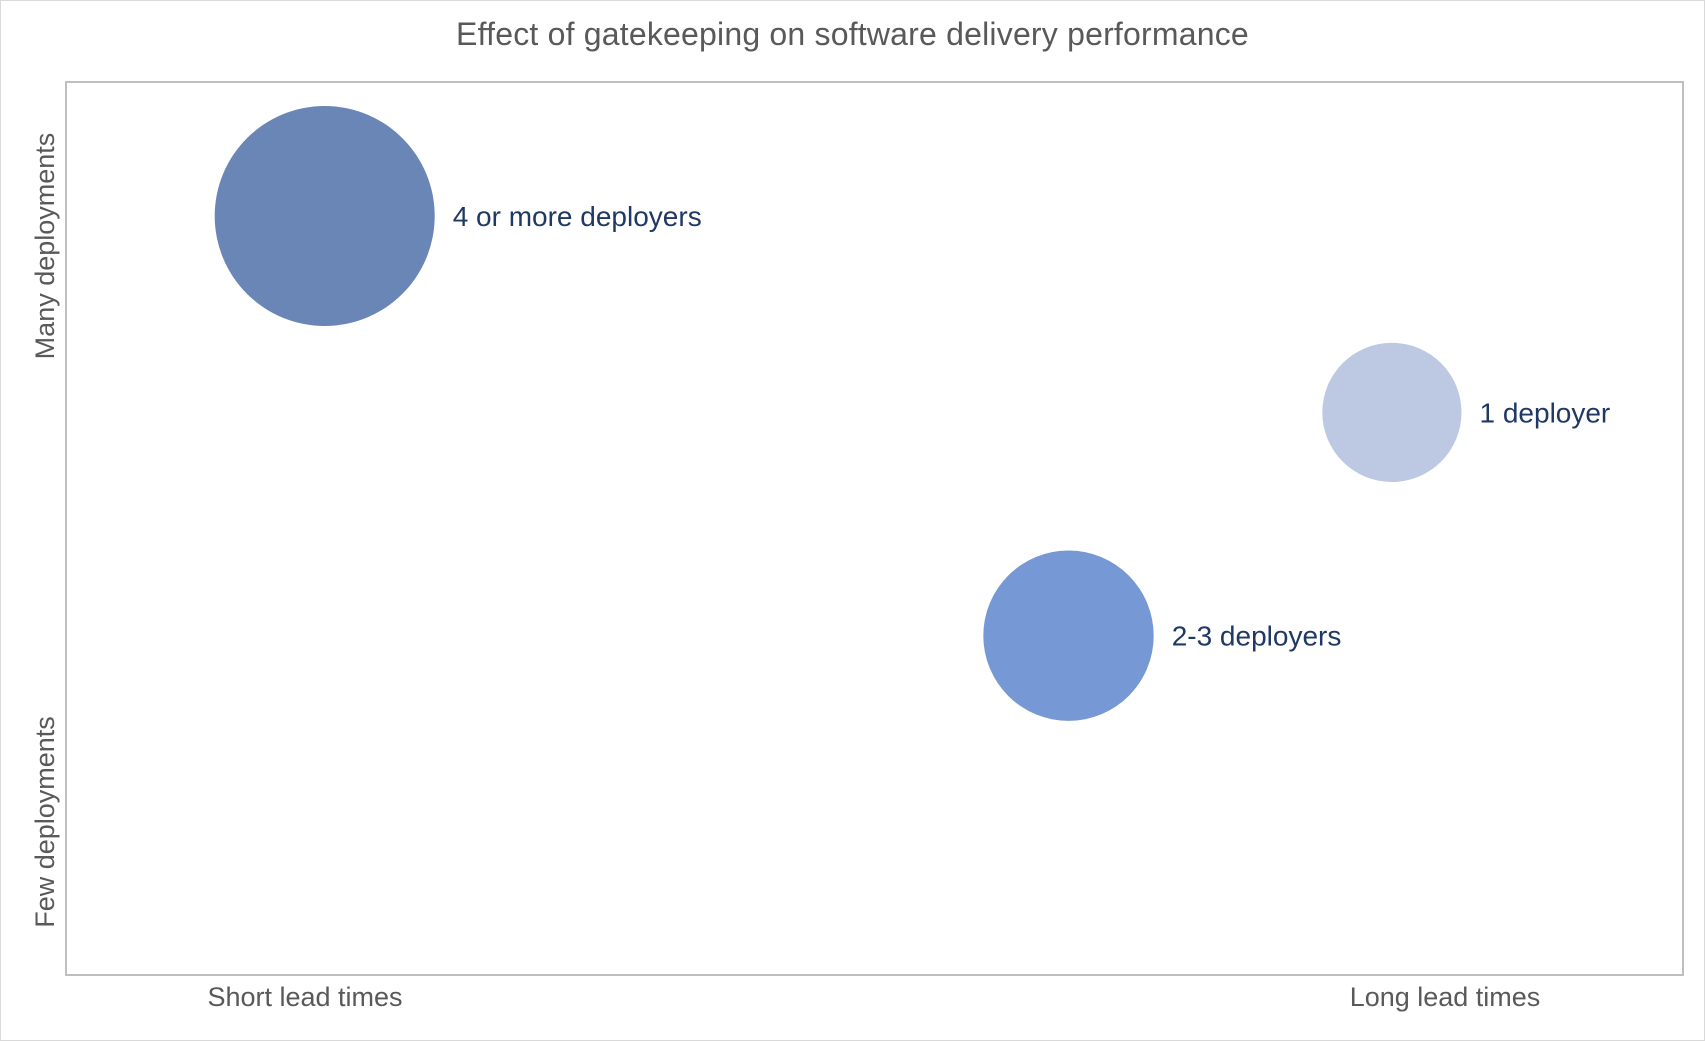  What do you see at coordinates (45, 246) in the screenshot?
I see `y-axis-high-label: Many deployments` at bounding box center [45, 246].